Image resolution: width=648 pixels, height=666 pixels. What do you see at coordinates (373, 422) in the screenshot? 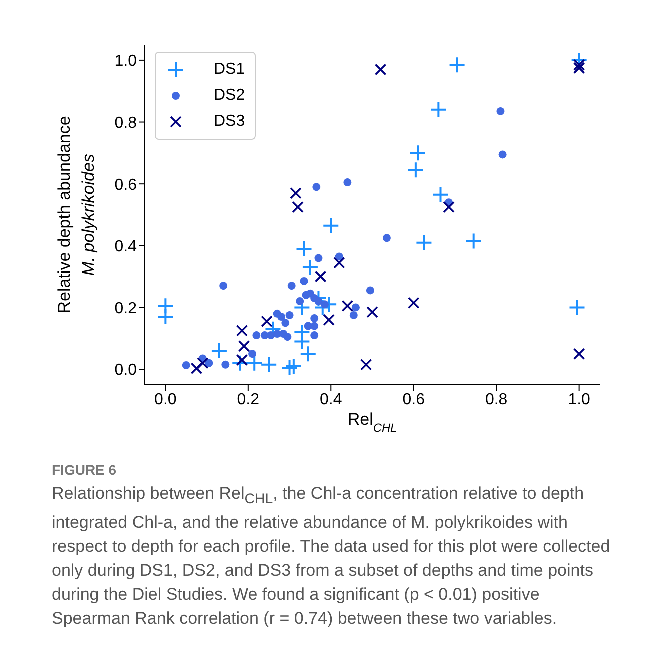
I see `x-axis-title: Rel$_{CHL}$` at bounding box center [373, 422].